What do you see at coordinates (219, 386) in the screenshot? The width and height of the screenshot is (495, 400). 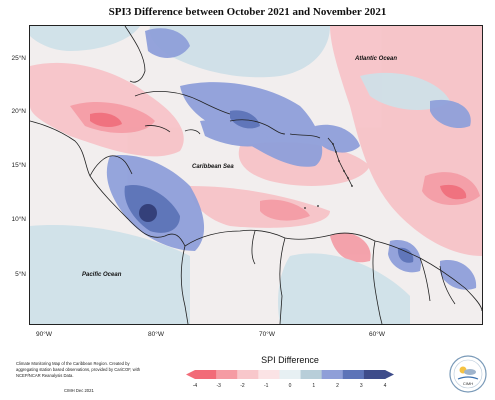 I see `legend-tick-label: -3` at bounding box center [219, 386].